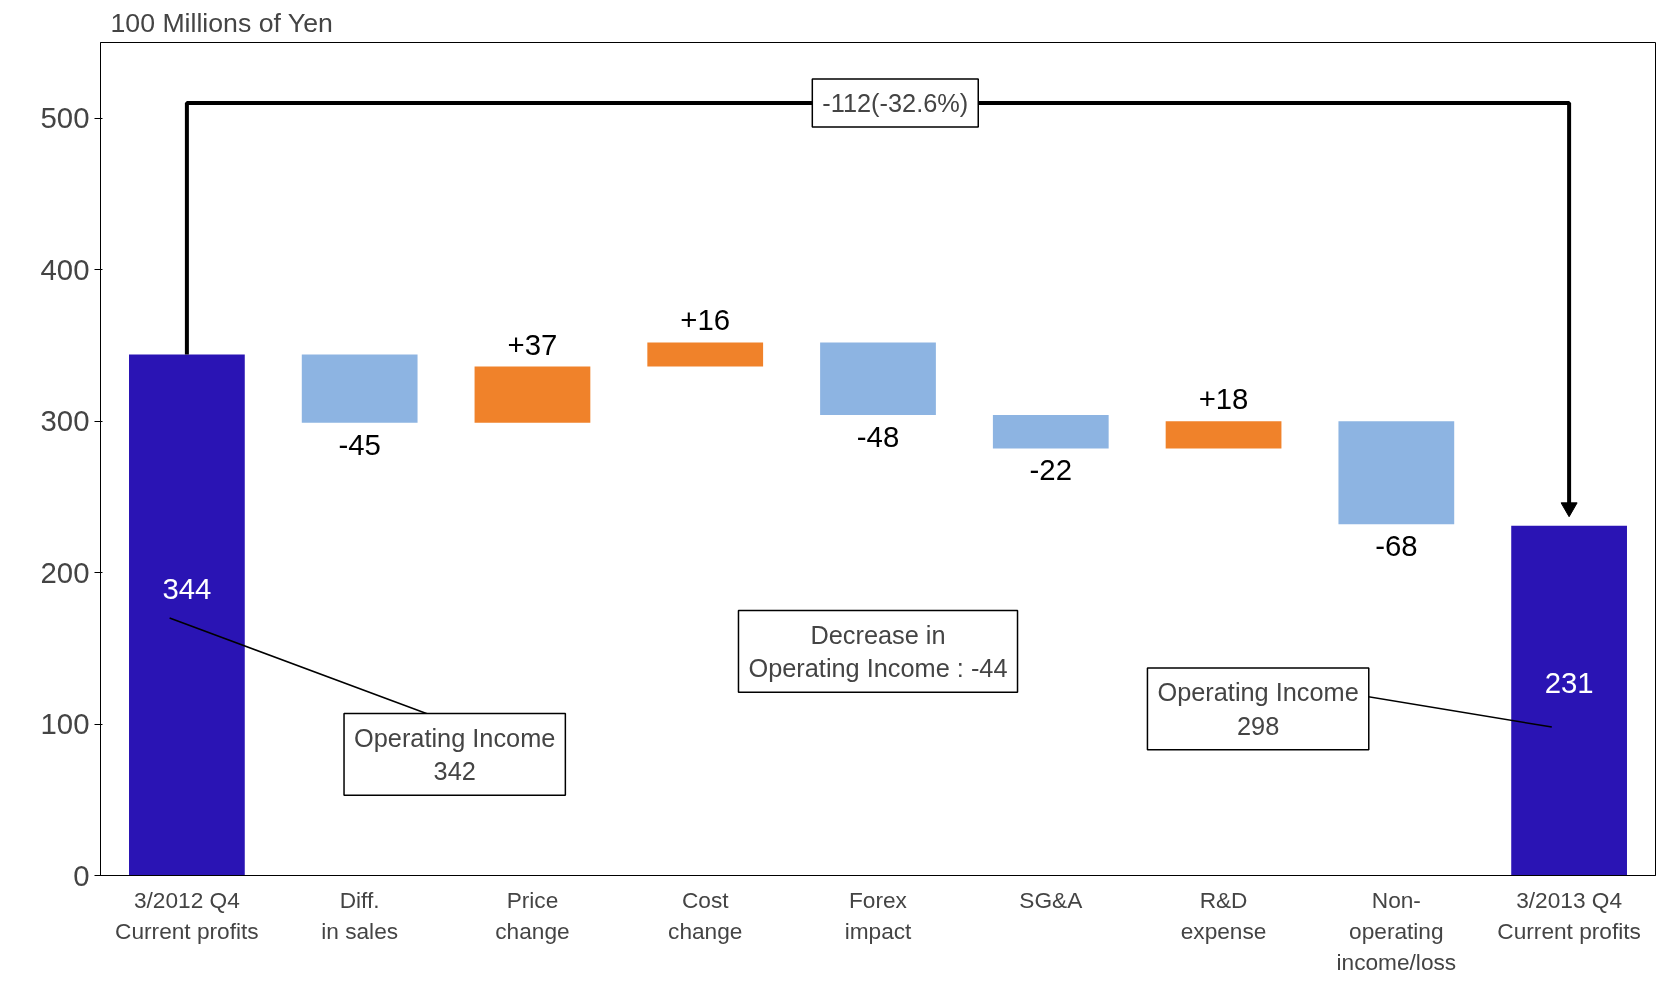  I want to click on data-label: -48, so click(878, 437).